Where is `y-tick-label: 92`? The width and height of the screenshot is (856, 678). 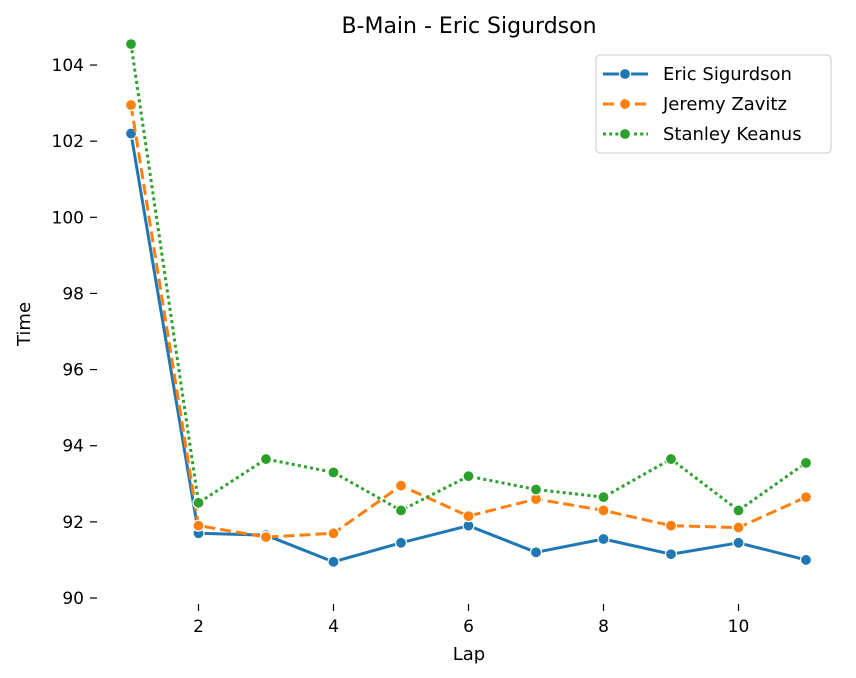 y-tick-label: 92 is located at coordinates (73, 523).